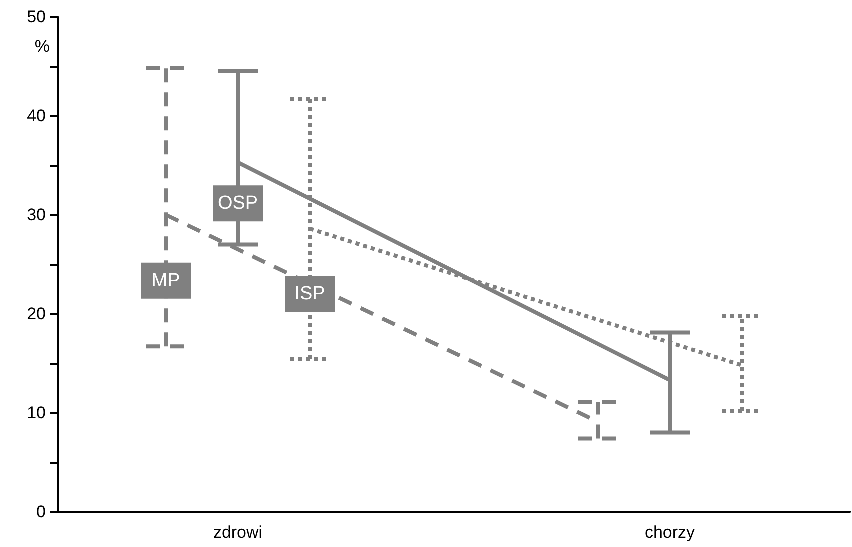 The width and height of the screenshot is (852, 547). Describe the element at coordinates (42, 46) in the screenshot. I see `y-axis-title: %` at that location.